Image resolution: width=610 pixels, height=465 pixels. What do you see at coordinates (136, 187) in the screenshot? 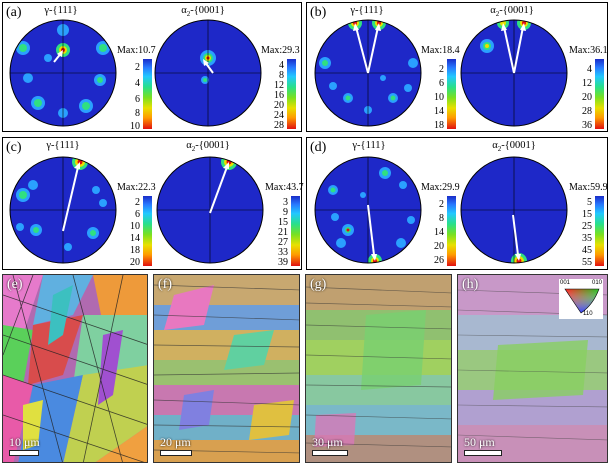
I see `max-label-left: Max:22.3` at bounding box center [136, 187].